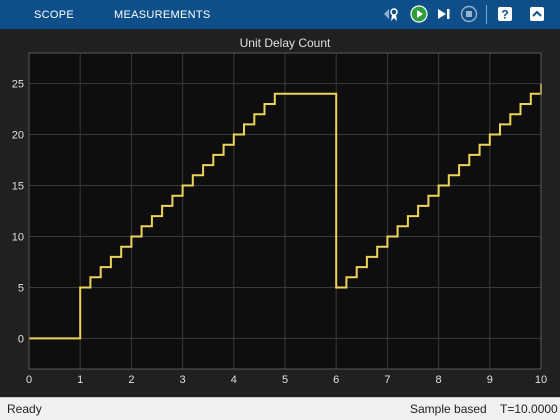 This screenshot has height=420, width=560. Describe the element at coordinates (162, 15) in the screenshot. I see `tab-measurements: MEASUREMENTS` at that location.